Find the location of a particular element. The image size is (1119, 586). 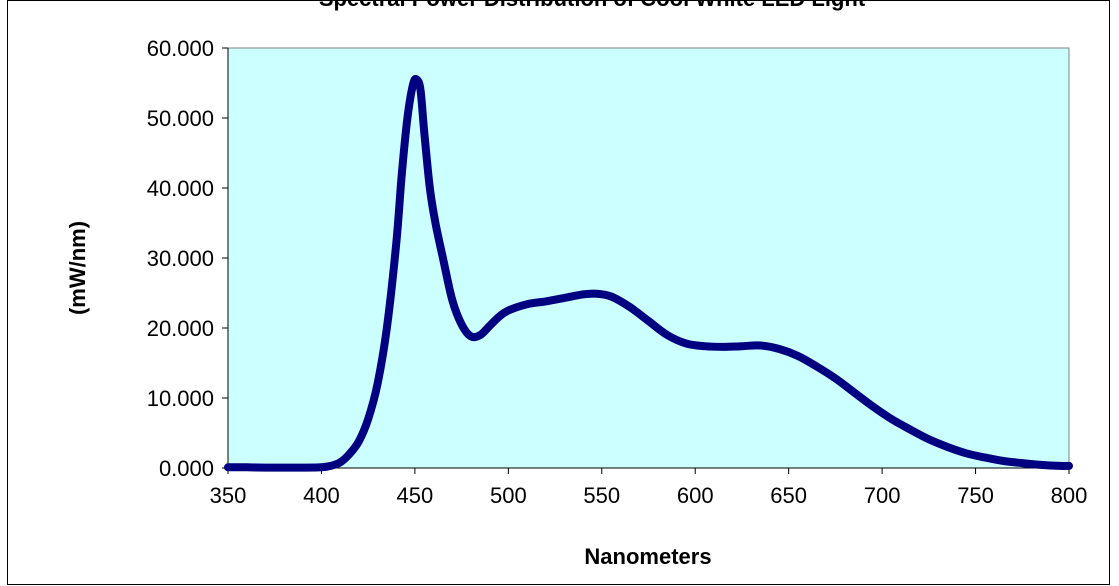

x-axis-title: Nanometers is located at coordinates (647, 556).